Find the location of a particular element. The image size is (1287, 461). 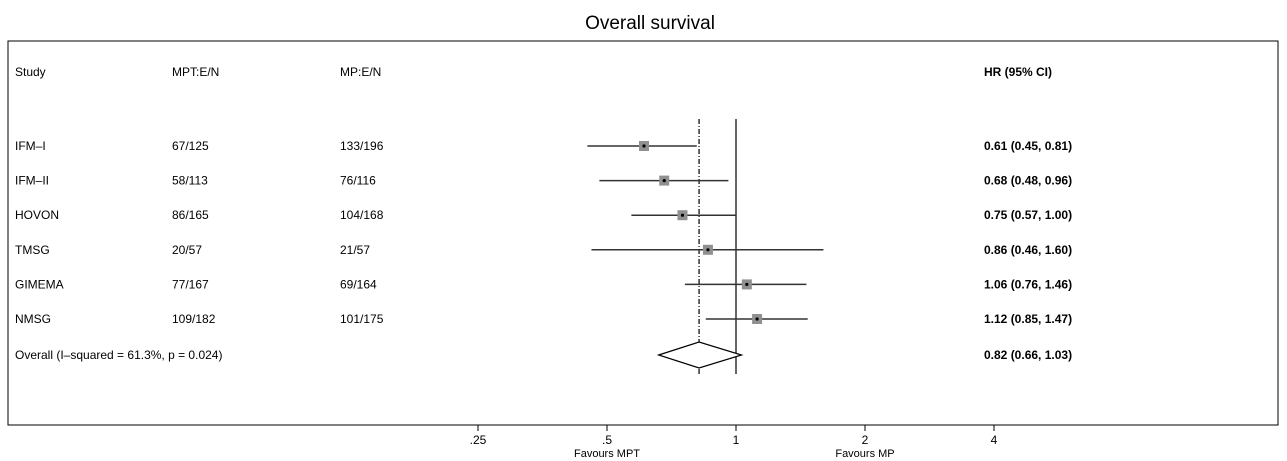

x-tick-label: 4 is located at coordinates (994, 440).